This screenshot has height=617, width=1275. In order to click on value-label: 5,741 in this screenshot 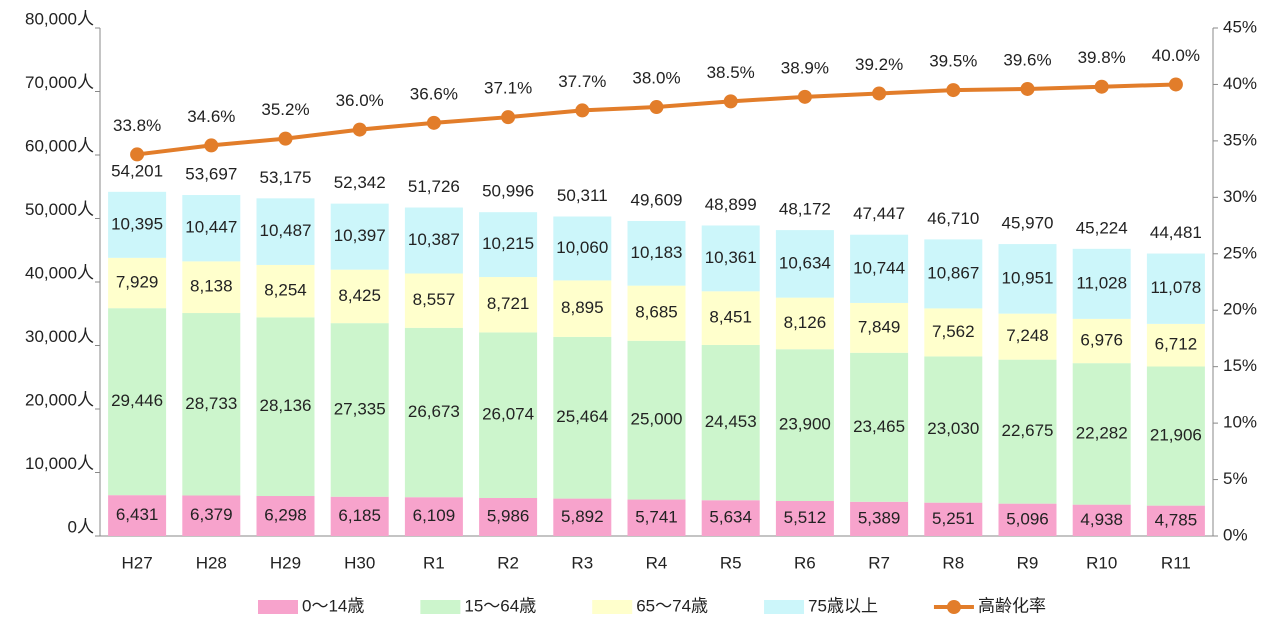, I will do `click(656, 516)`.